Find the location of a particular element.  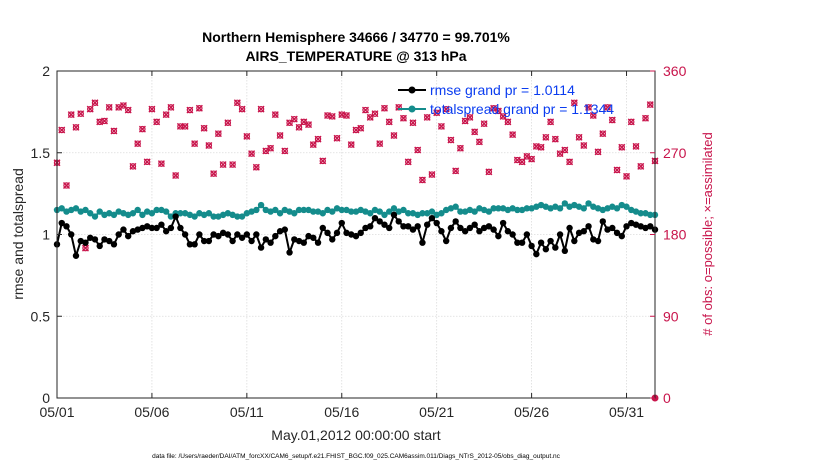

legend-marker-rmse is located at coordinates (412, 90).